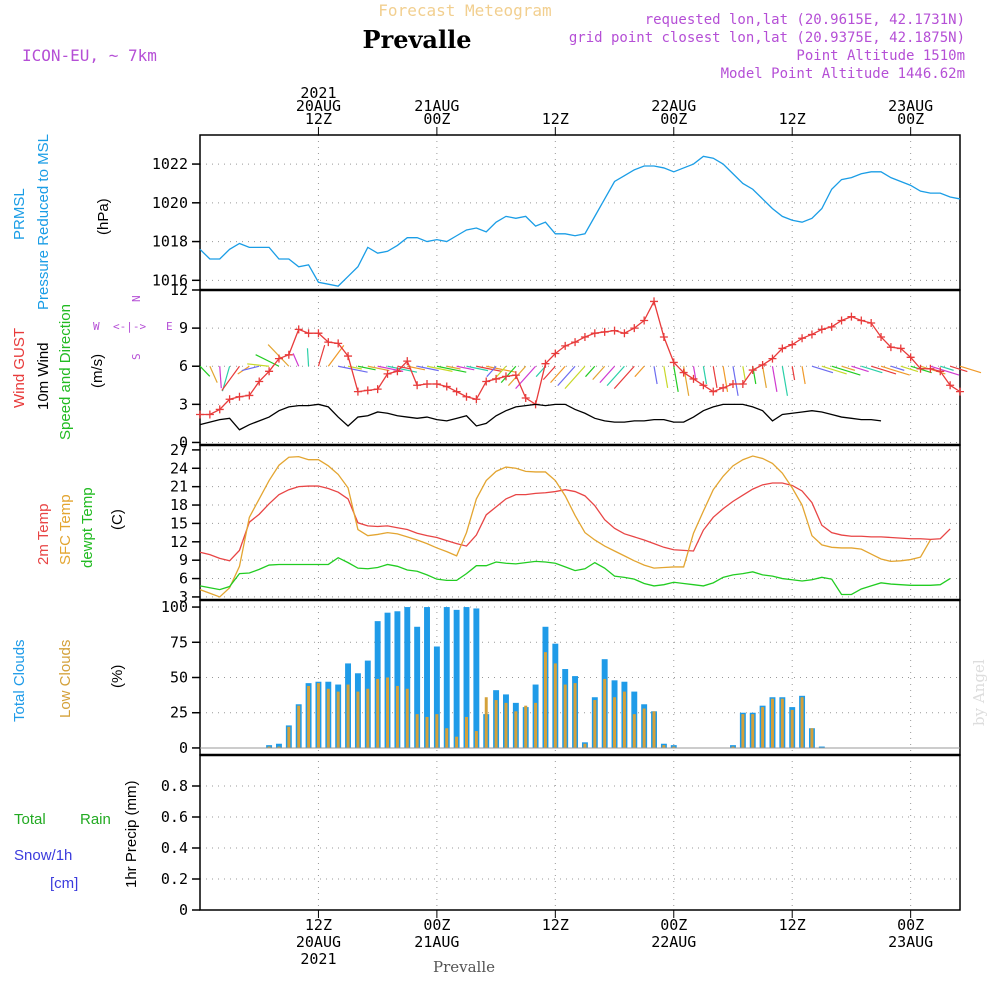  Describe the element at coordinates (910, 106) in the screenshot. I see `time-label-top: 23AUG` at that location.